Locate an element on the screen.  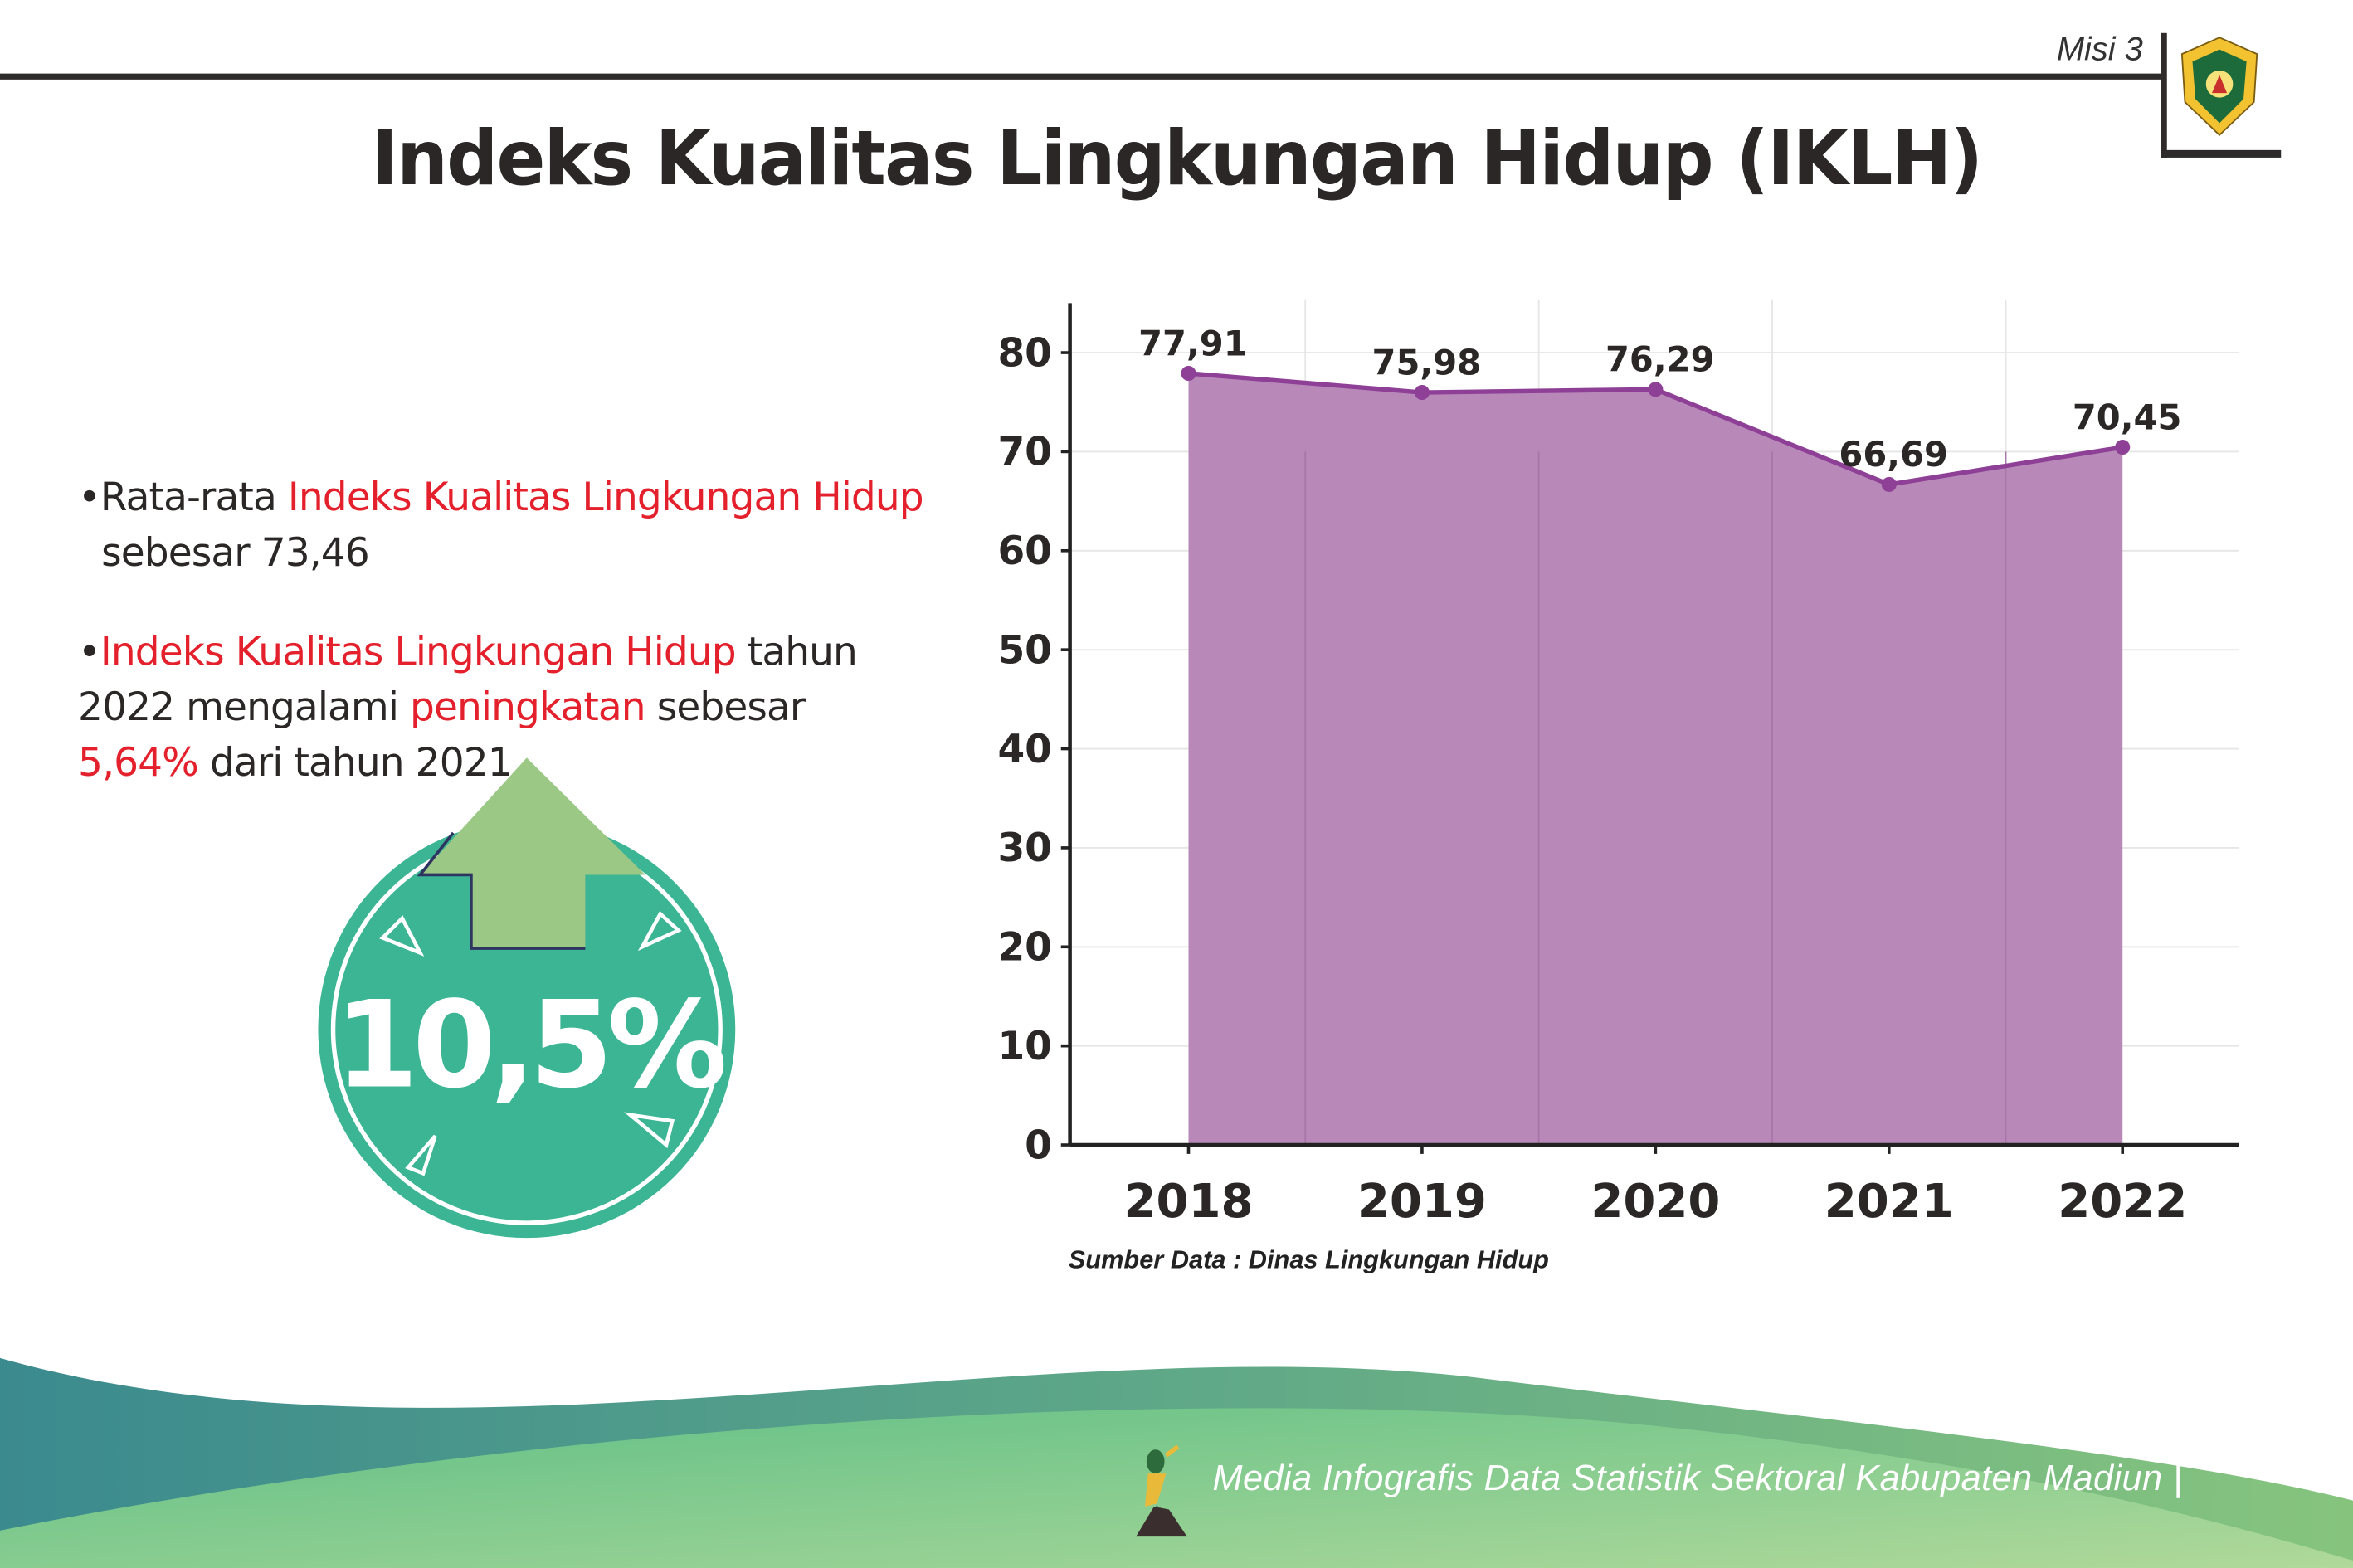
badge-circle is located at coordinates (527, 1030).